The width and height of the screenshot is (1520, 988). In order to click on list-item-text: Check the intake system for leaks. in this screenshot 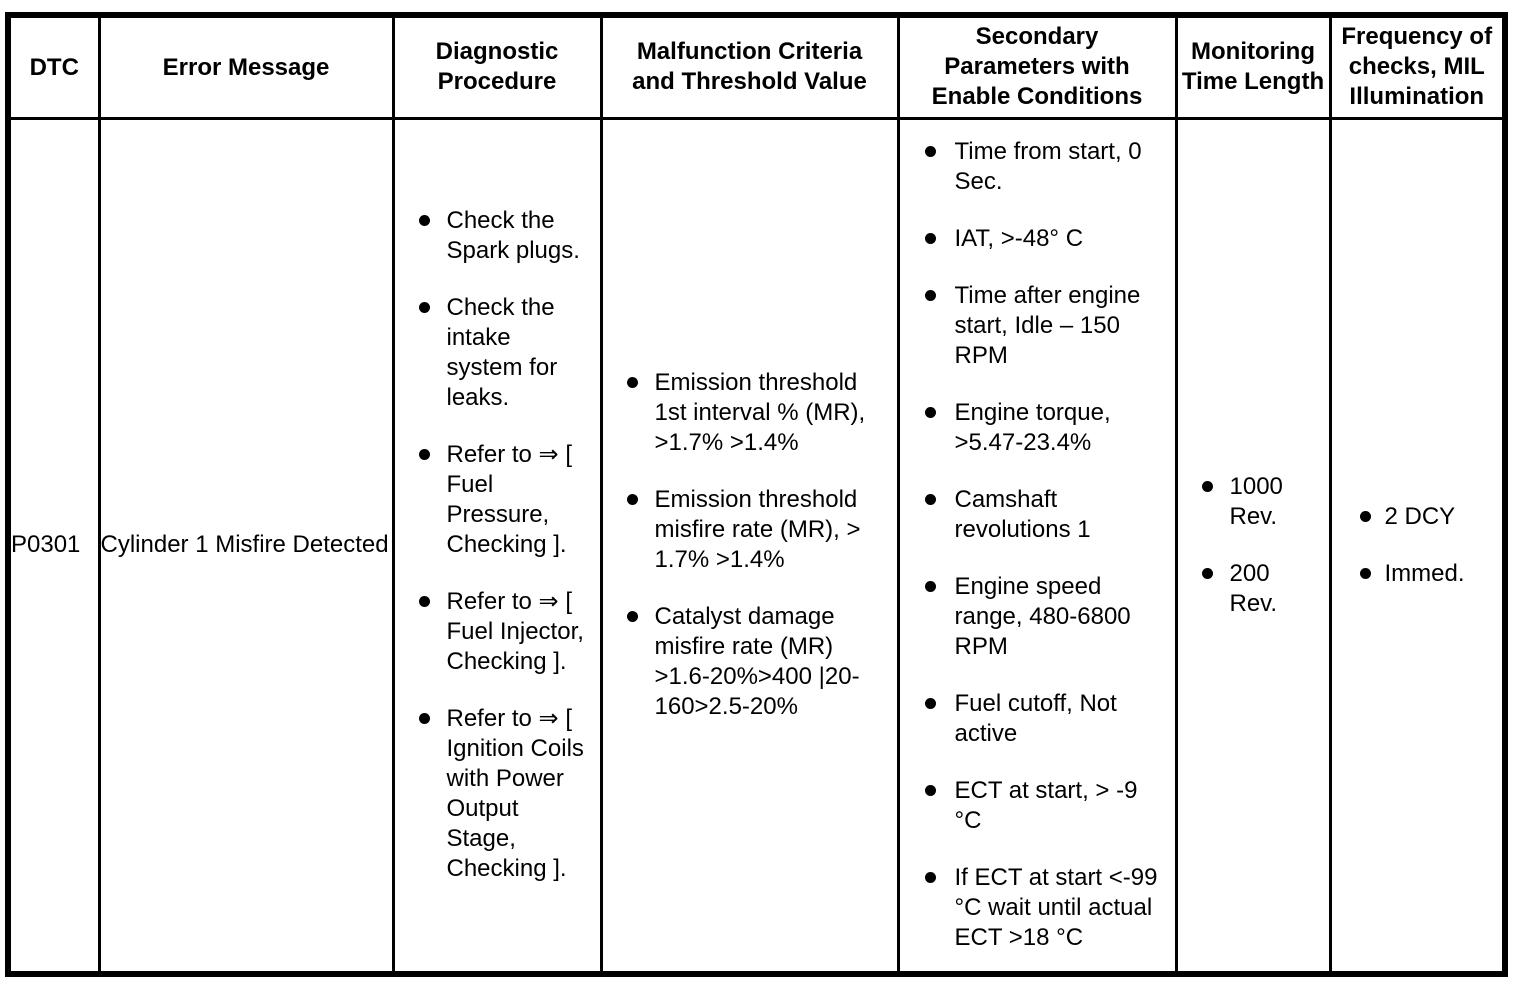, I will do `click(502, 353)`.